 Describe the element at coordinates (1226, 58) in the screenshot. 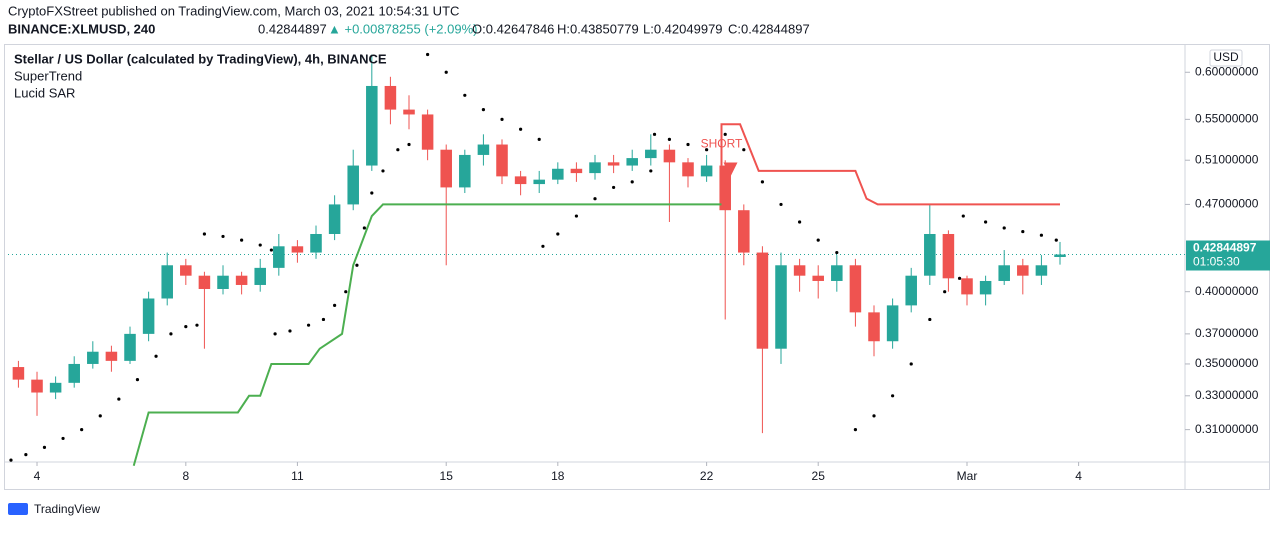

I see `currency-box` at that location.